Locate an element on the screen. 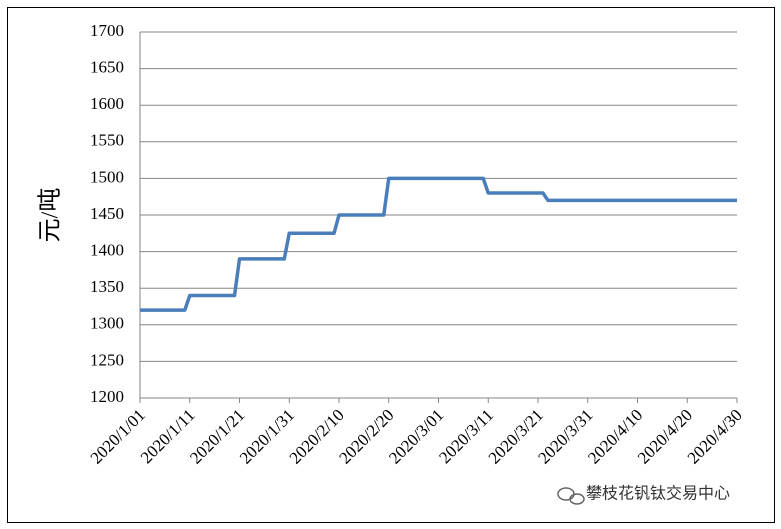  y-tick-label: 1200 is located at coordinates (107, 396).